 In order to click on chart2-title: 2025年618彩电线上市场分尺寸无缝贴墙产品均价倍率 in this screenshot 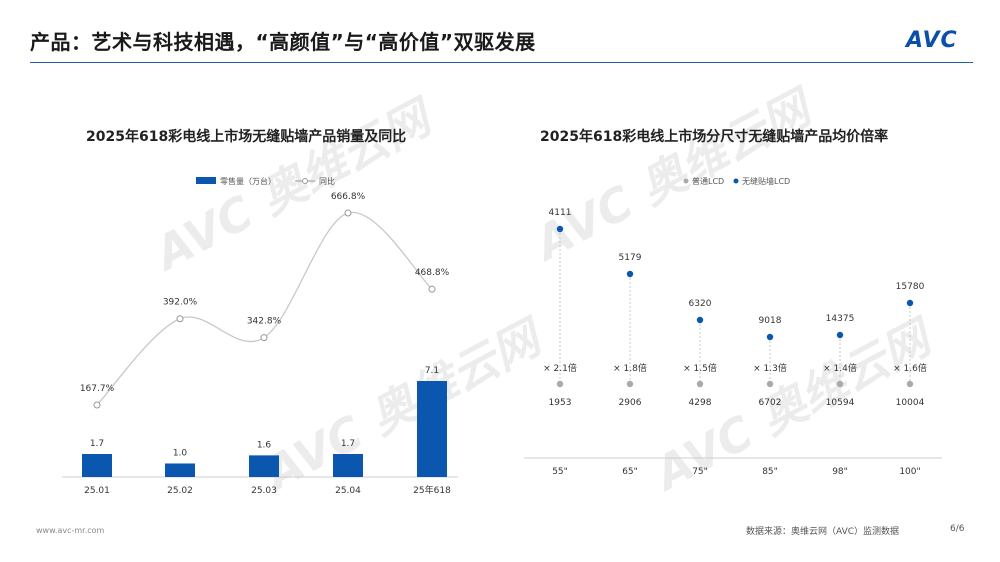, I will do `click(714, 137)`.